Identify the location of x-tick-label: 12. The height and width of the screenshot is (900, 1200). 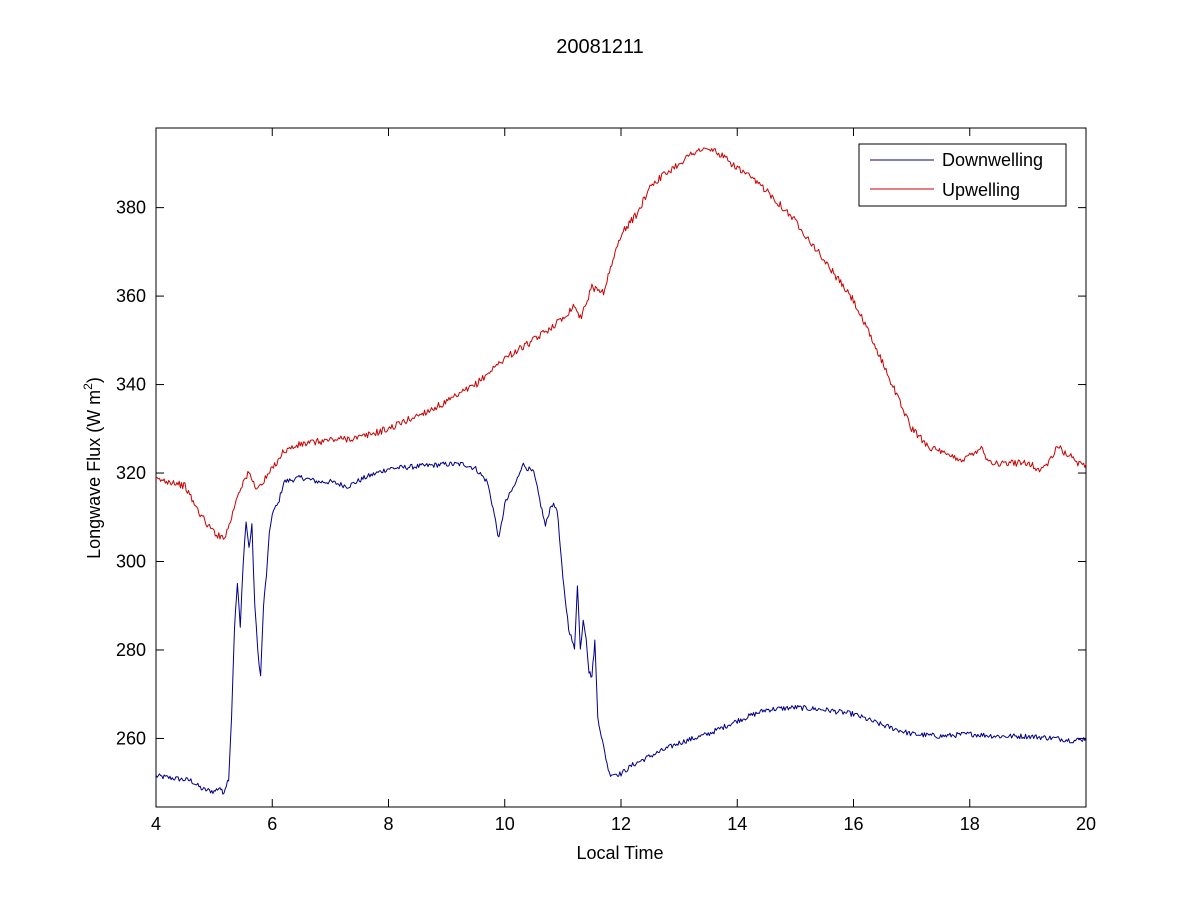
(621, 824).